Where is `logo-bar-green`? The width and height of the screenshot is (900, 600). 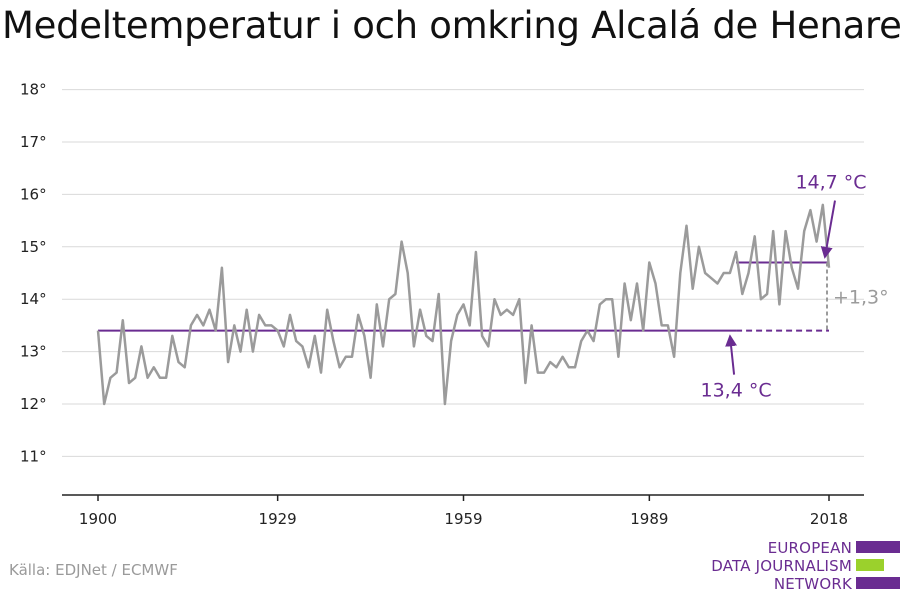 logo-bar-green is located at coordinates (870, 565).